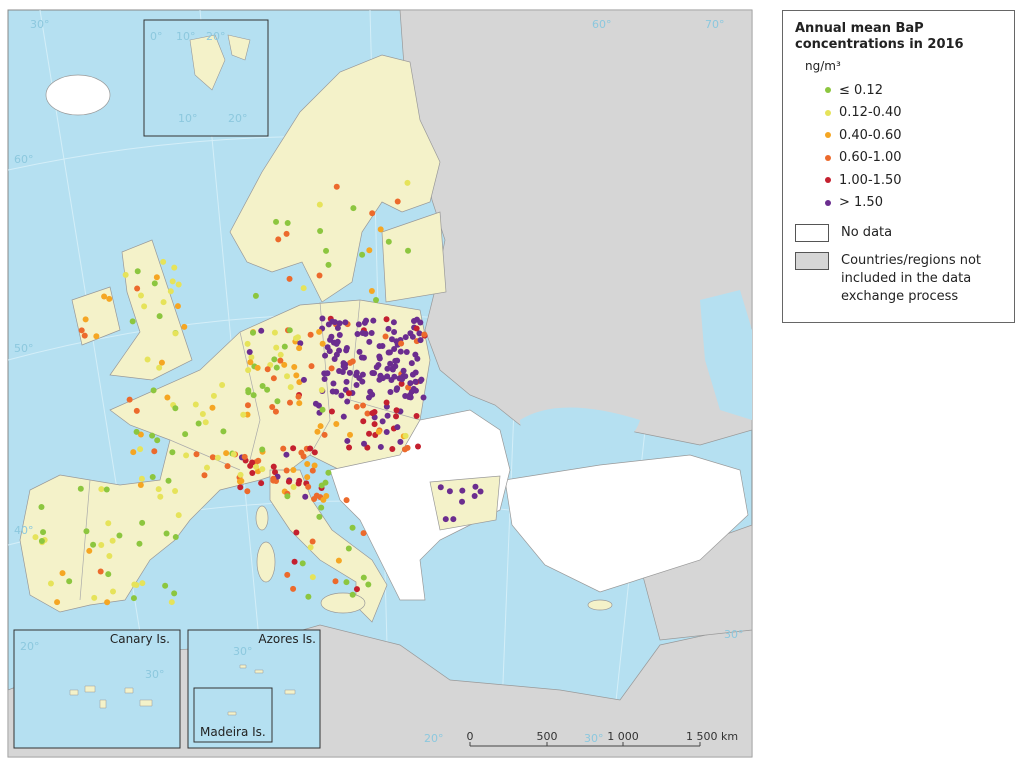 The height and width of the screenshot is (764, 1024). Describe the element at coordinates (913, 158) in the screenshot. I see `legend-item: 0.60-1.00` at that location.